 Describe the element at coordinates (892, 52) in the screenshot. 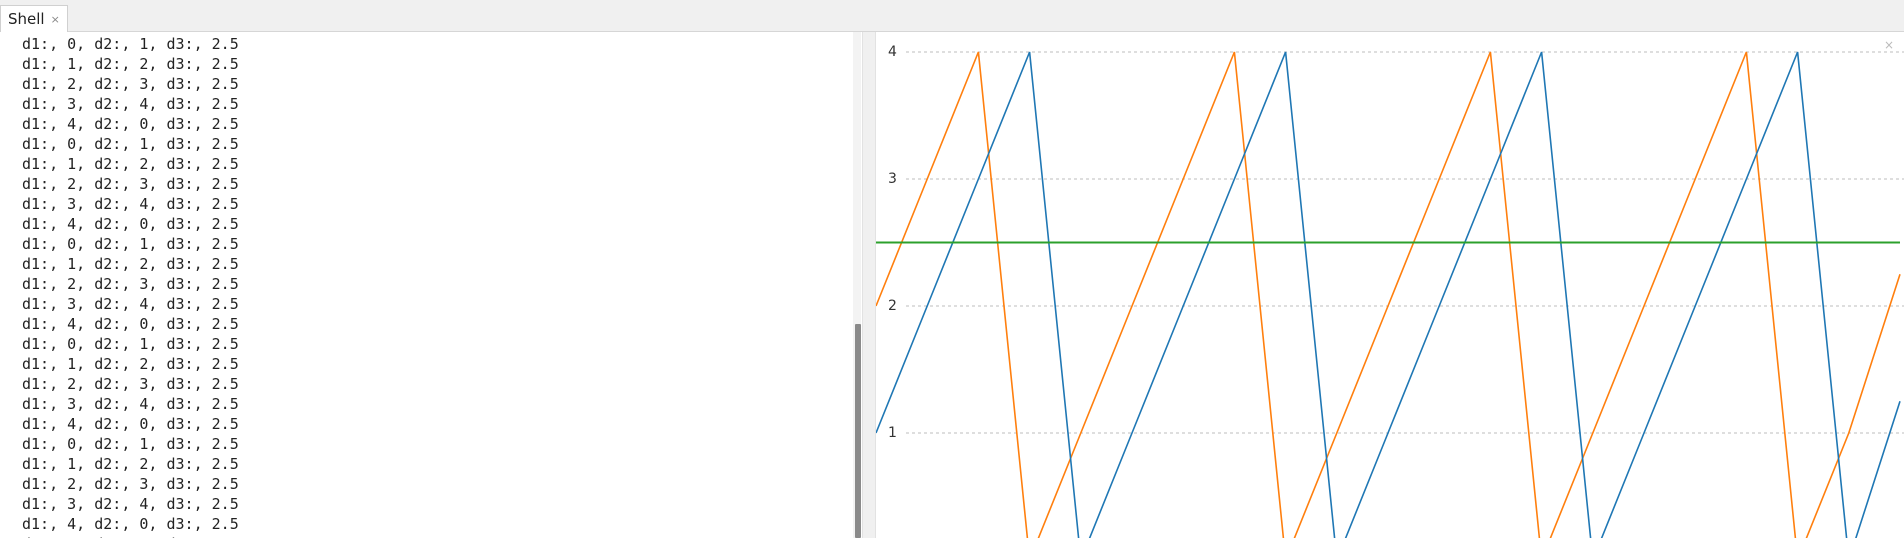

I see `y-tick-label: 4` at that location.